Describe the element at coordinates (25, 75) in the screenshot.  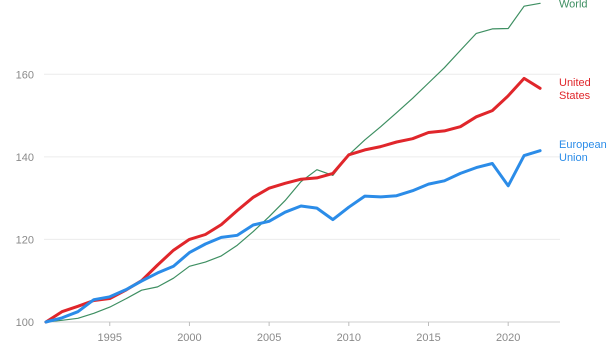
I see `y-tick-label: 160` at that location.